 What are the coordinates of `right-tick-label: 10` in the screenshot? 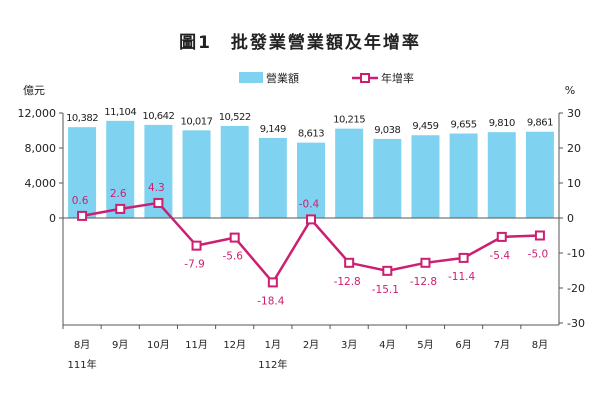 It's located at (574, 183).